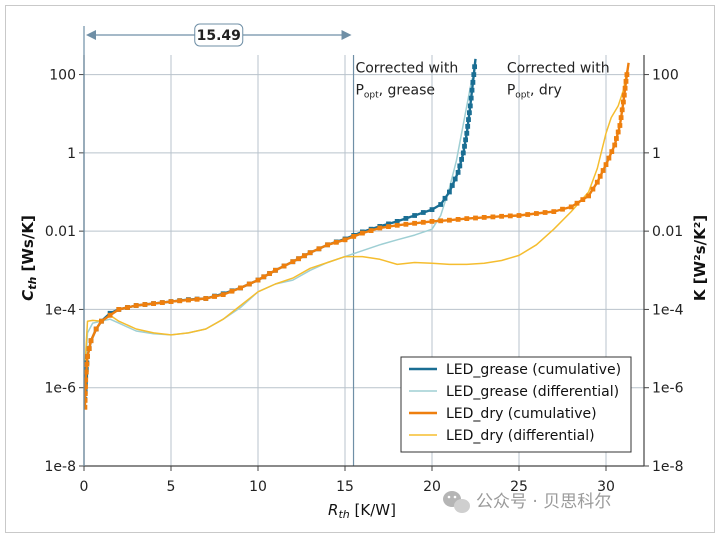  What do you see at coordinates (60, 232) in the screenshot?
I see `y-tick-label: 0.01` at bounding box center [60, 232].